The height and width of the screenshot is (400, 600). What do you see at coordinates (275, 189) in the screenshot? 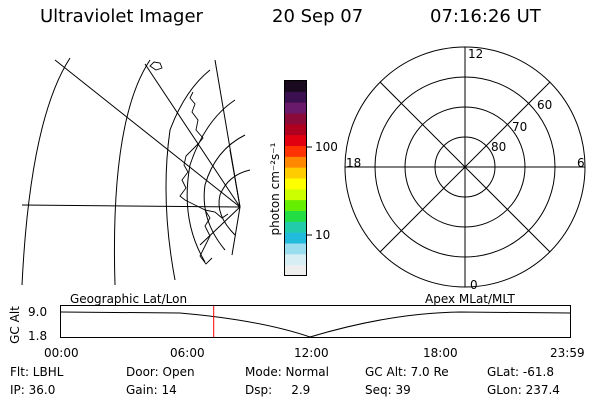
I see `colorbar-unit-label: photon cm⁻²s⁻¹` at bounding box center [275, 189].